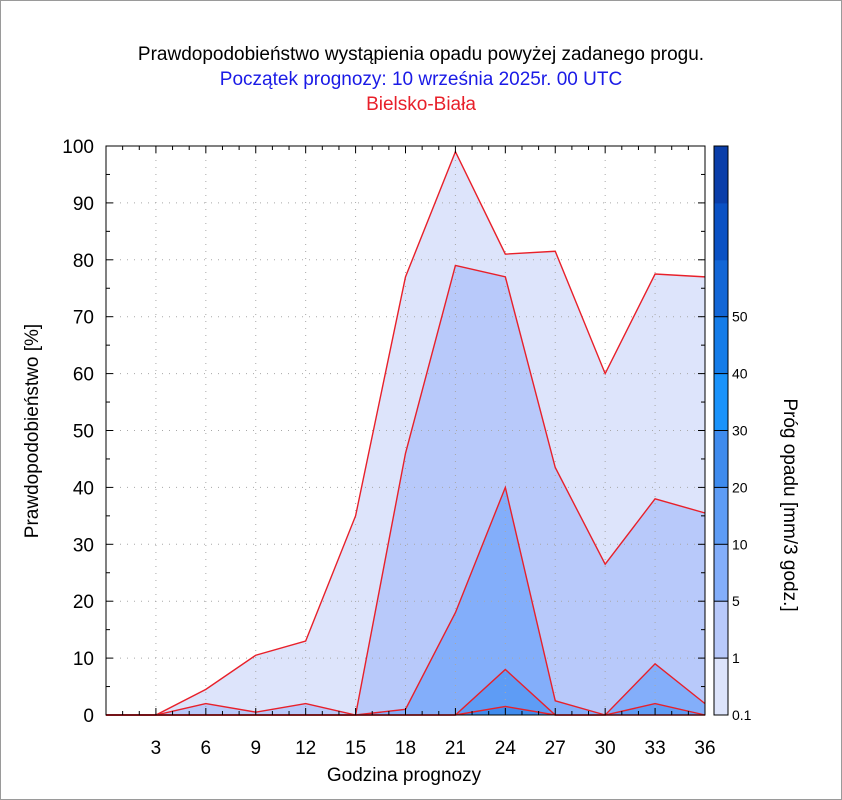 The height and width of the screenshot is (800, 842). Describe the element at coordinates (206, 748) in the screenshot. I see `x-tick-label: 6` at that location.